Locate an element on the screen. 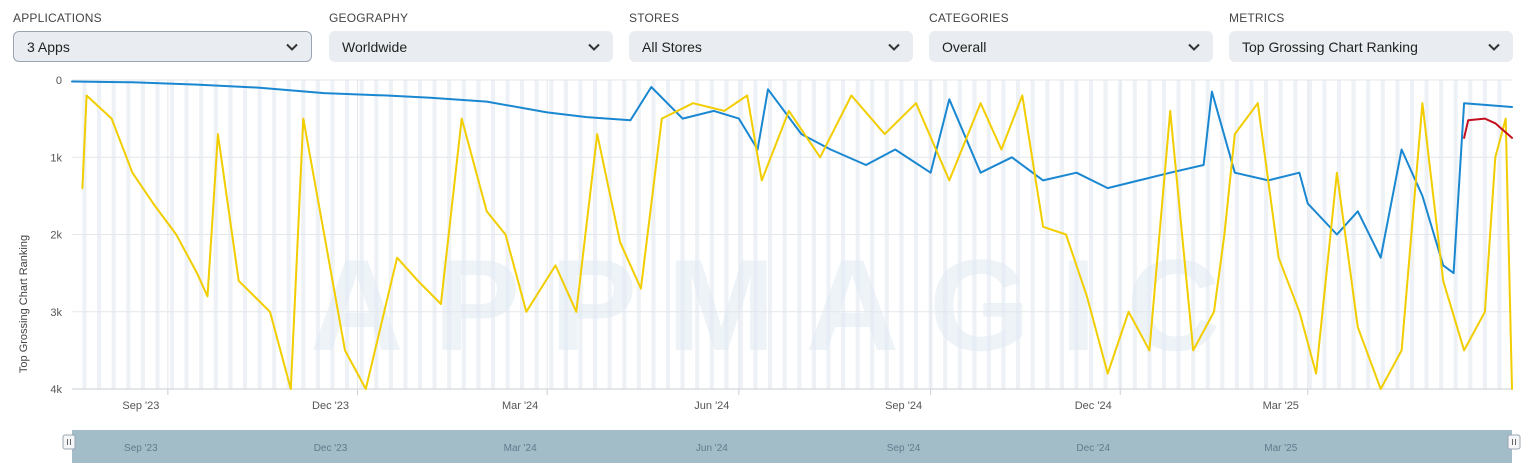  x-tick-label: Dec '23 is located at coordinates (330, 406).